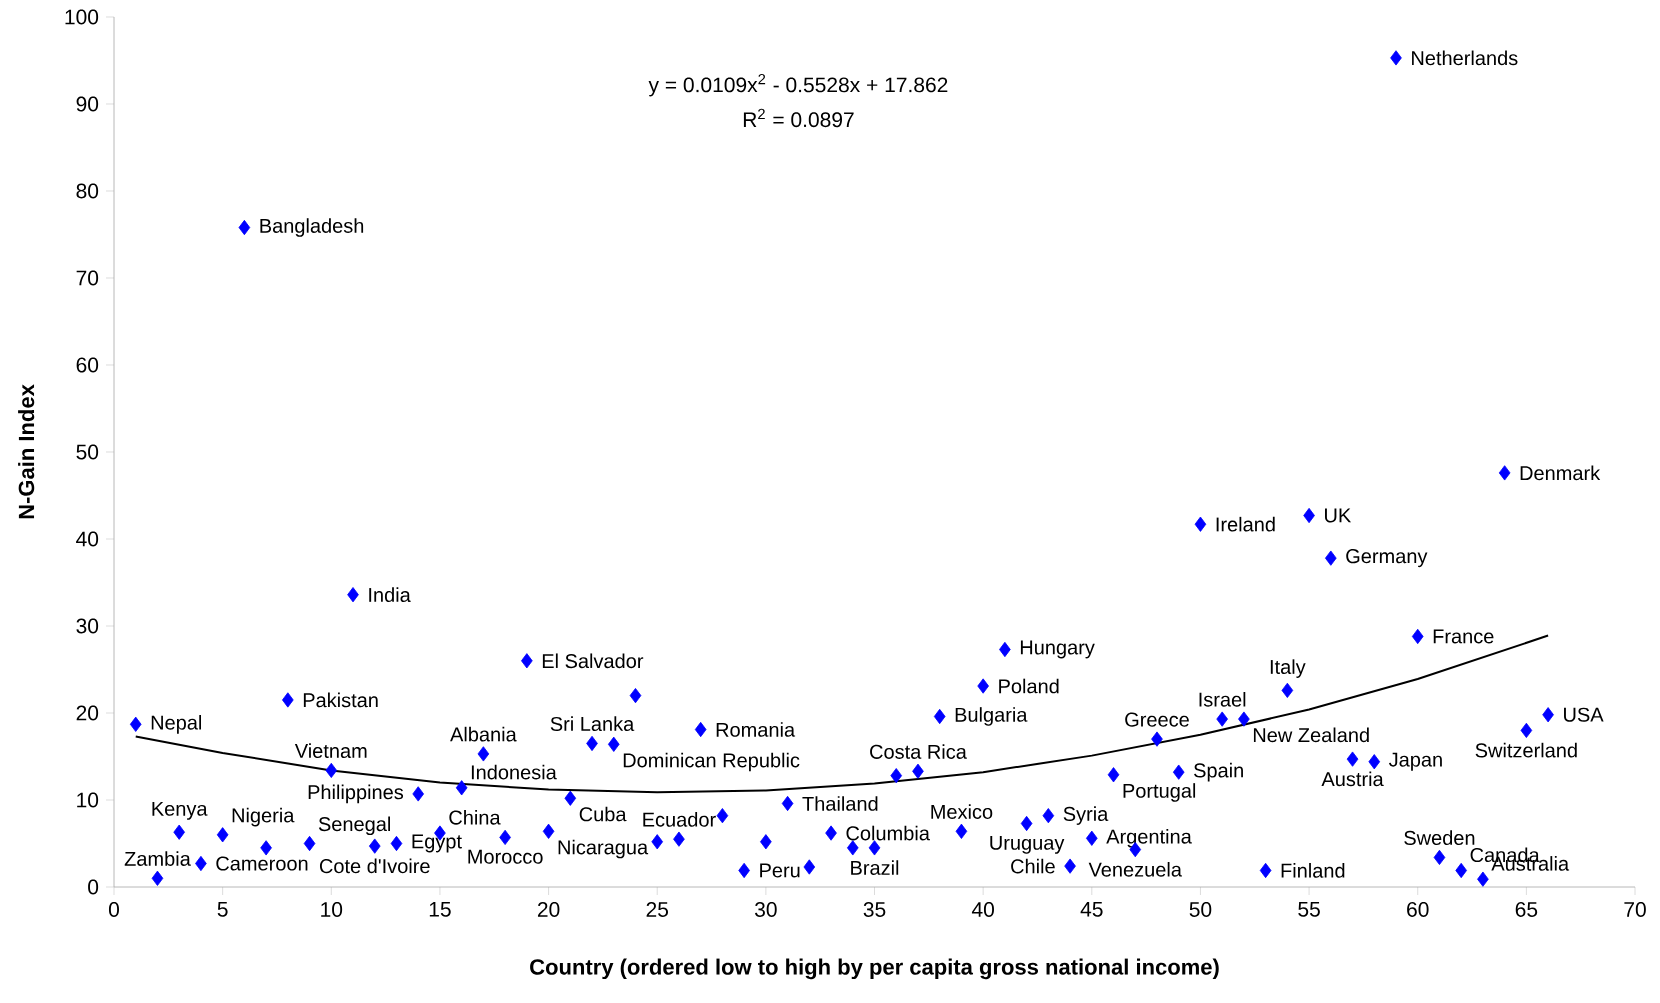 The image size is (1660, 1003). I want to click on annotation: New Zealand, so click(1311, 735).